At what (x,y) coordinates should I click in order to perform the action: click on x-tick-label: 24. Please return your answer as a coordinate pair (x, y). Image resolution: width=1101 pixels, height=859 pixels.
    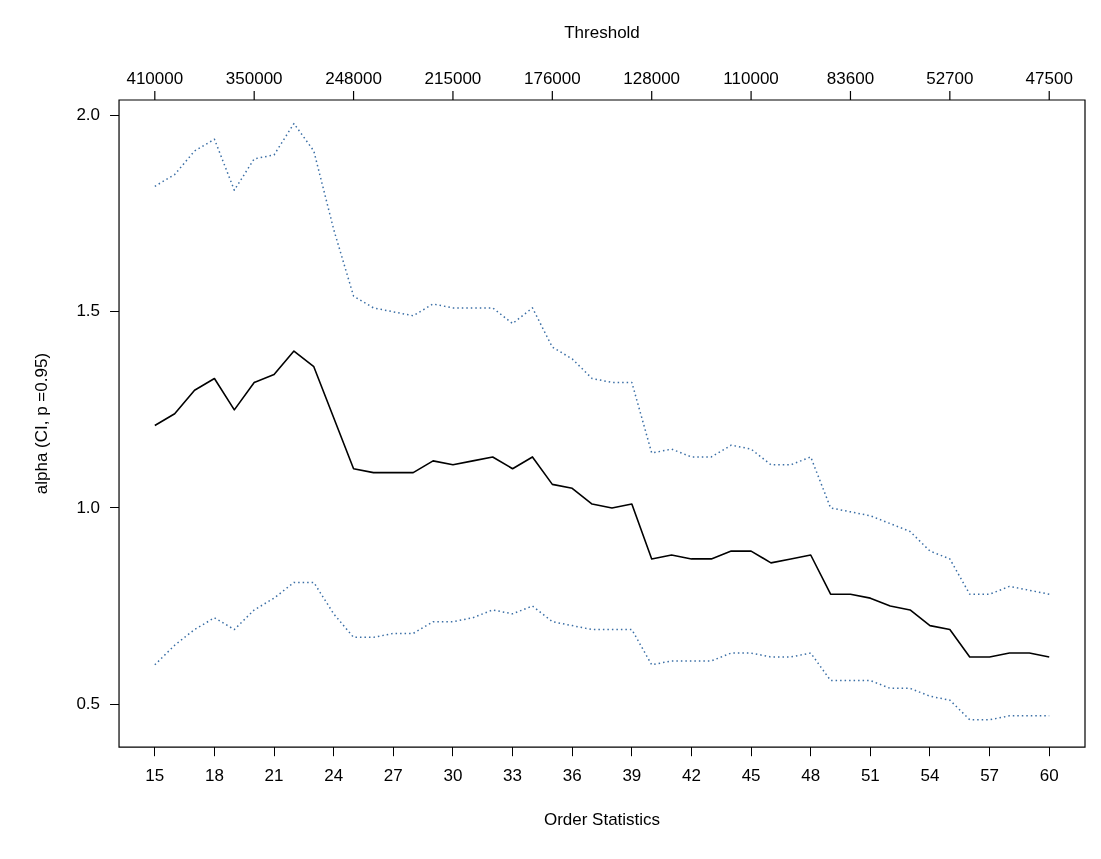
    Looking at the image, I should click on (334, 776).